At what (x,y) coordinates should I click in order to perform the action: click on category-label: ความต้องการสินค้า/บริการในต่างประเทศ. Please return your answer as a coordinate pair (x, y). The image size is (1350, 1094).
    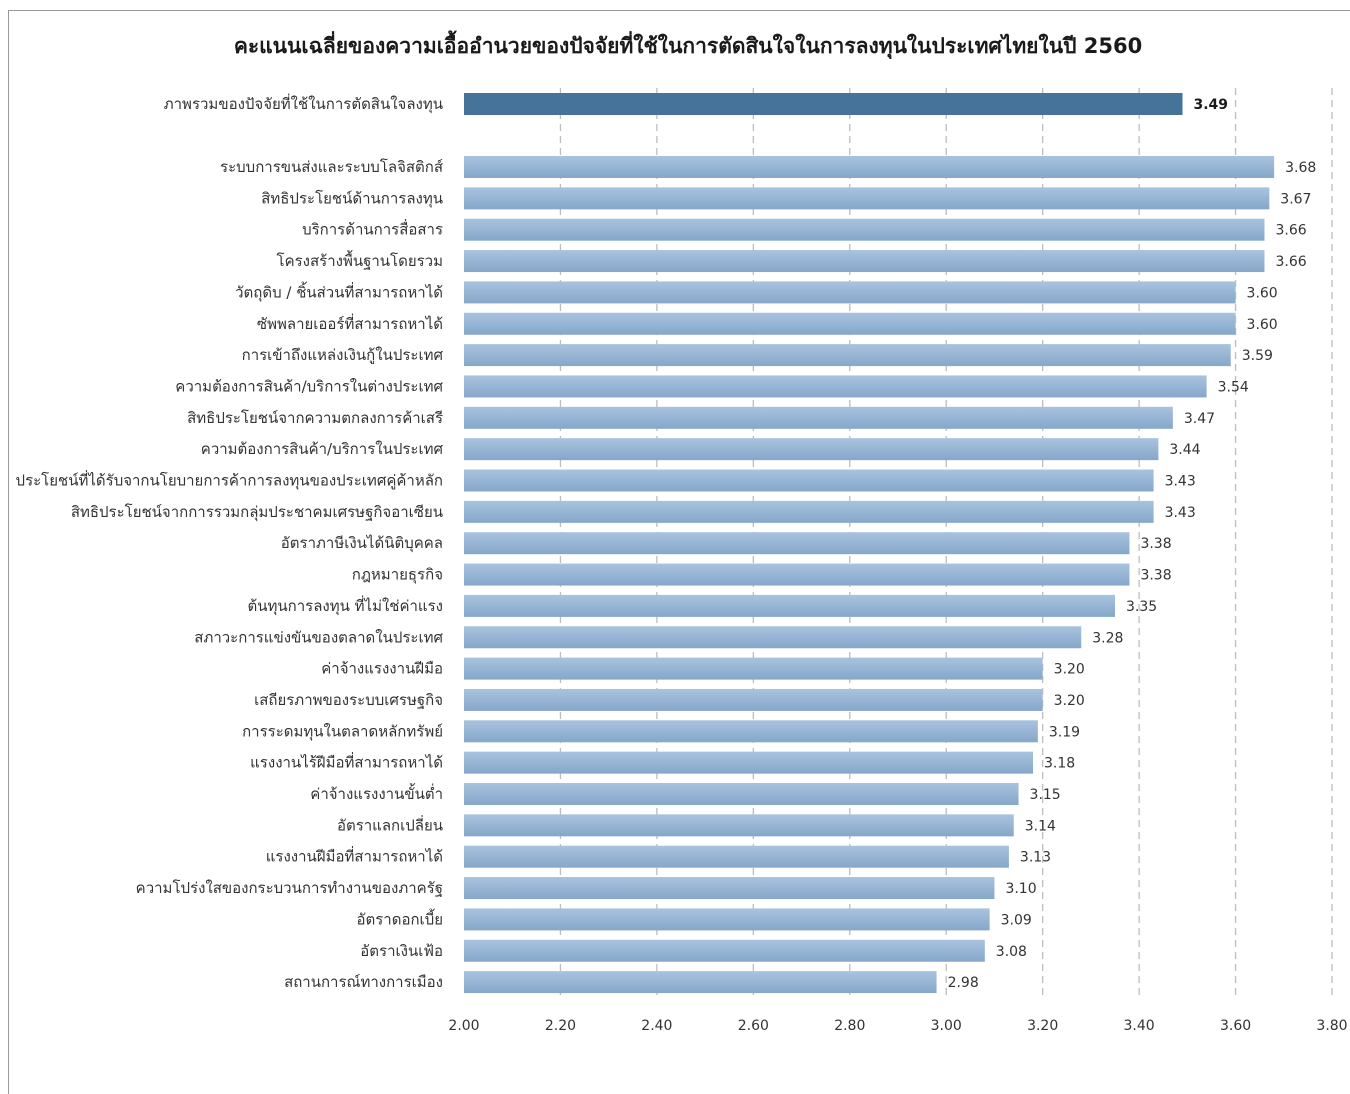
    Looking at the image, I should click on (309, 386).